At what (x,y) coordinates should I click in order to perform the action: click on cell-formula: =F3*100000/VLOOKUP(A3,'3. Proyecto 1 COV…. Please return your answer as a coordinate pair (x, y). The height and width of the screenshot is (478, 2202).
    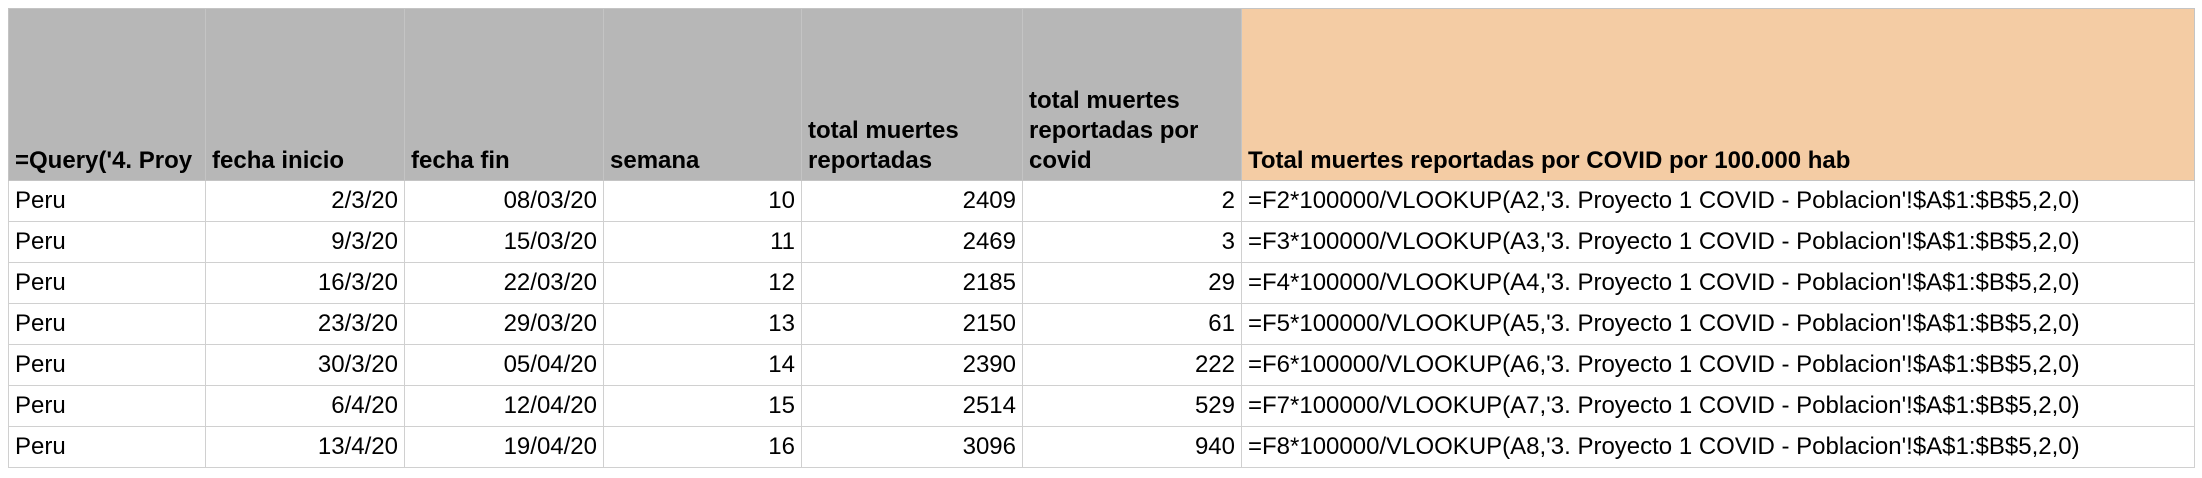
    Looking at the image, I should click on (1718, 242).